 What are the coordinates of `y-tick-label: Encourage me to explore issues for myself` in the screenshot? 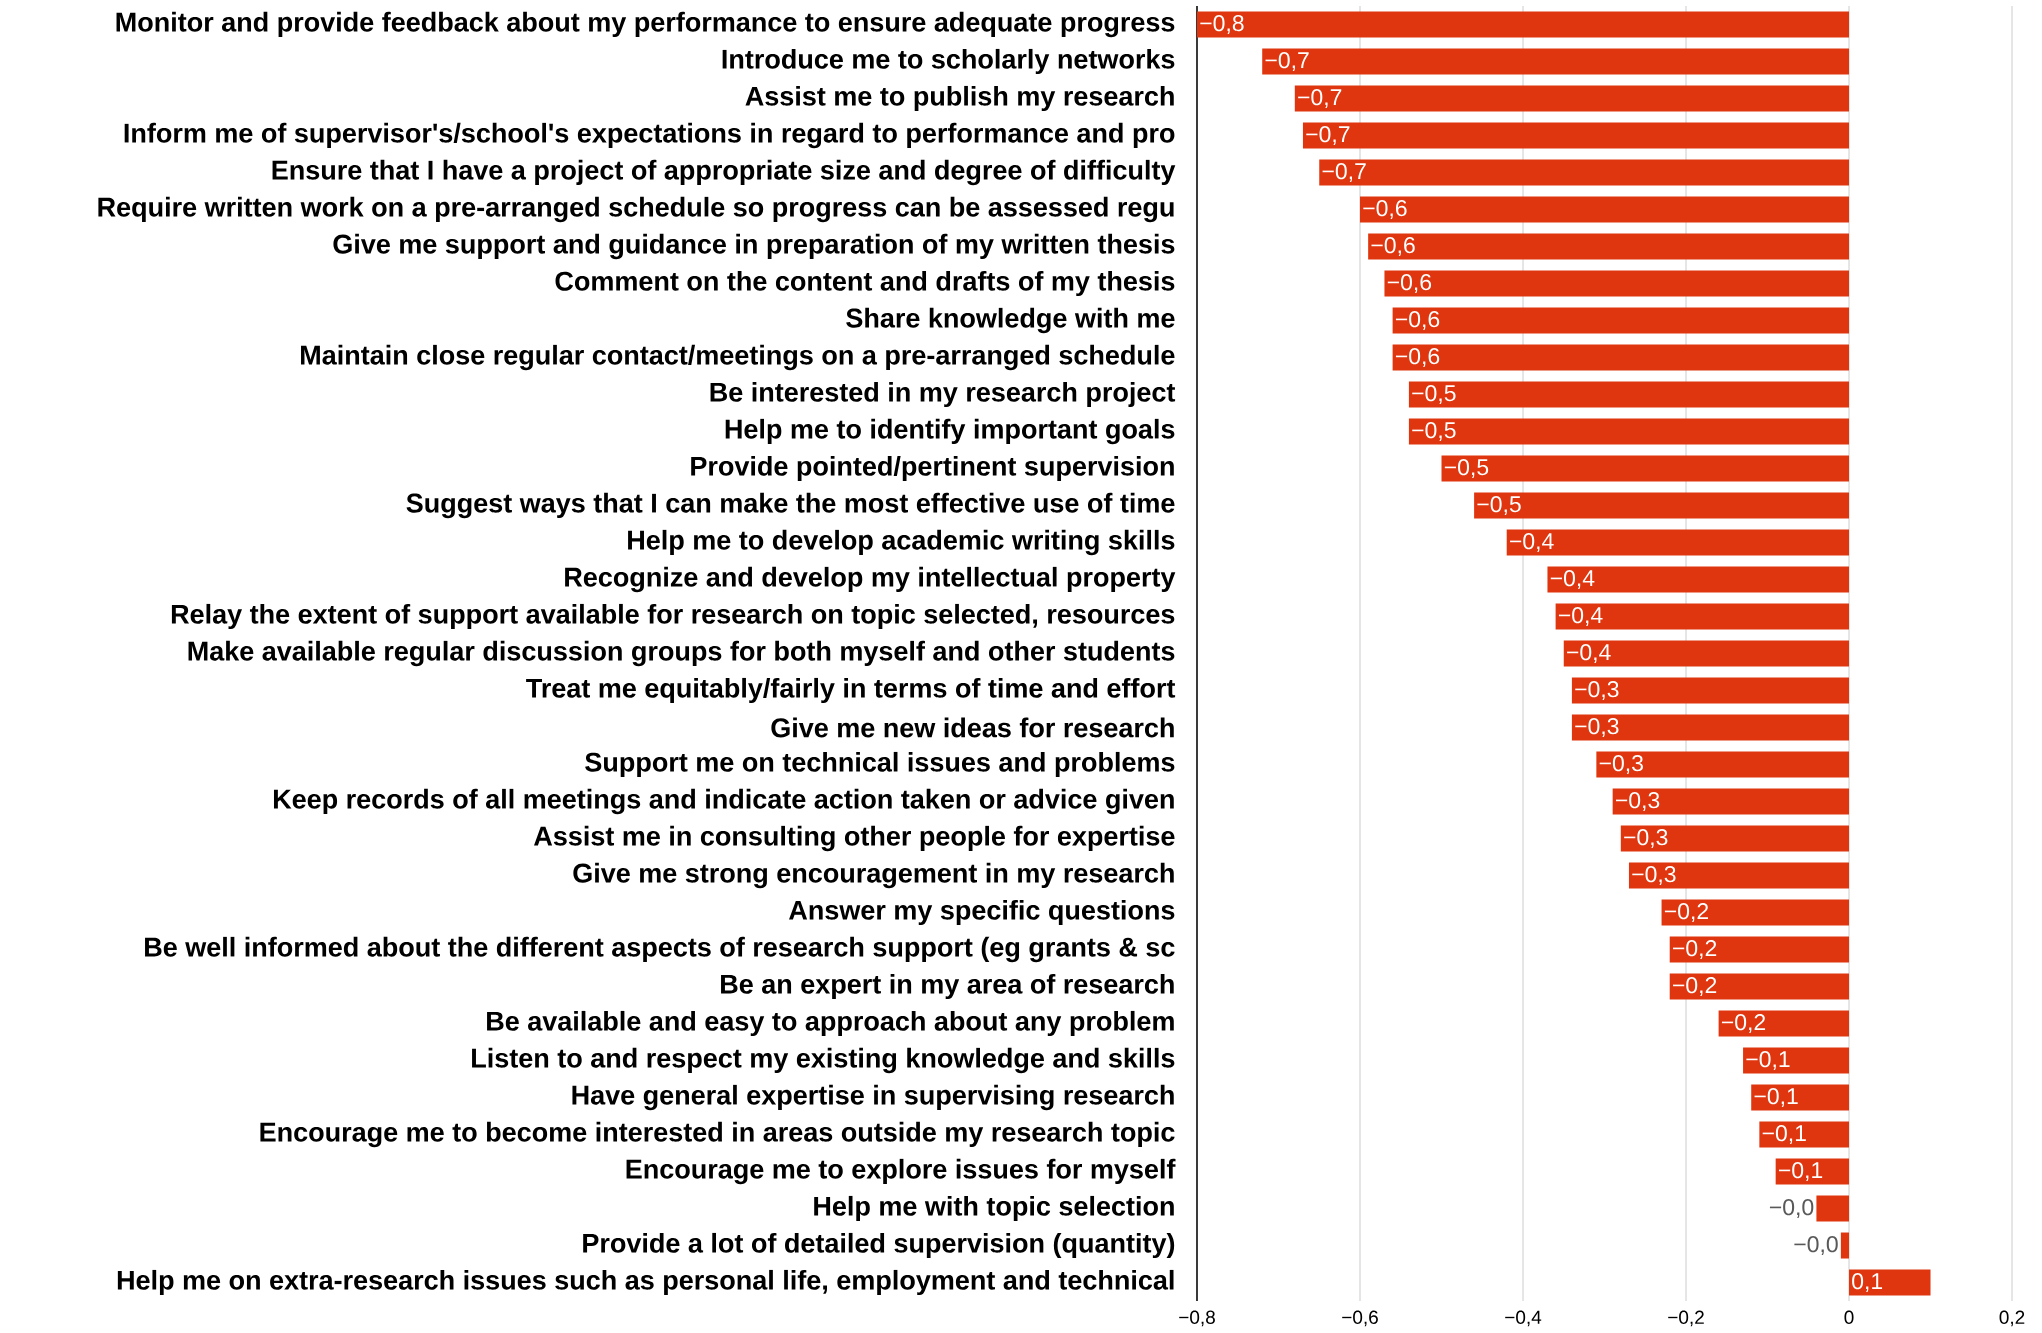 It's located at (901, 1171).